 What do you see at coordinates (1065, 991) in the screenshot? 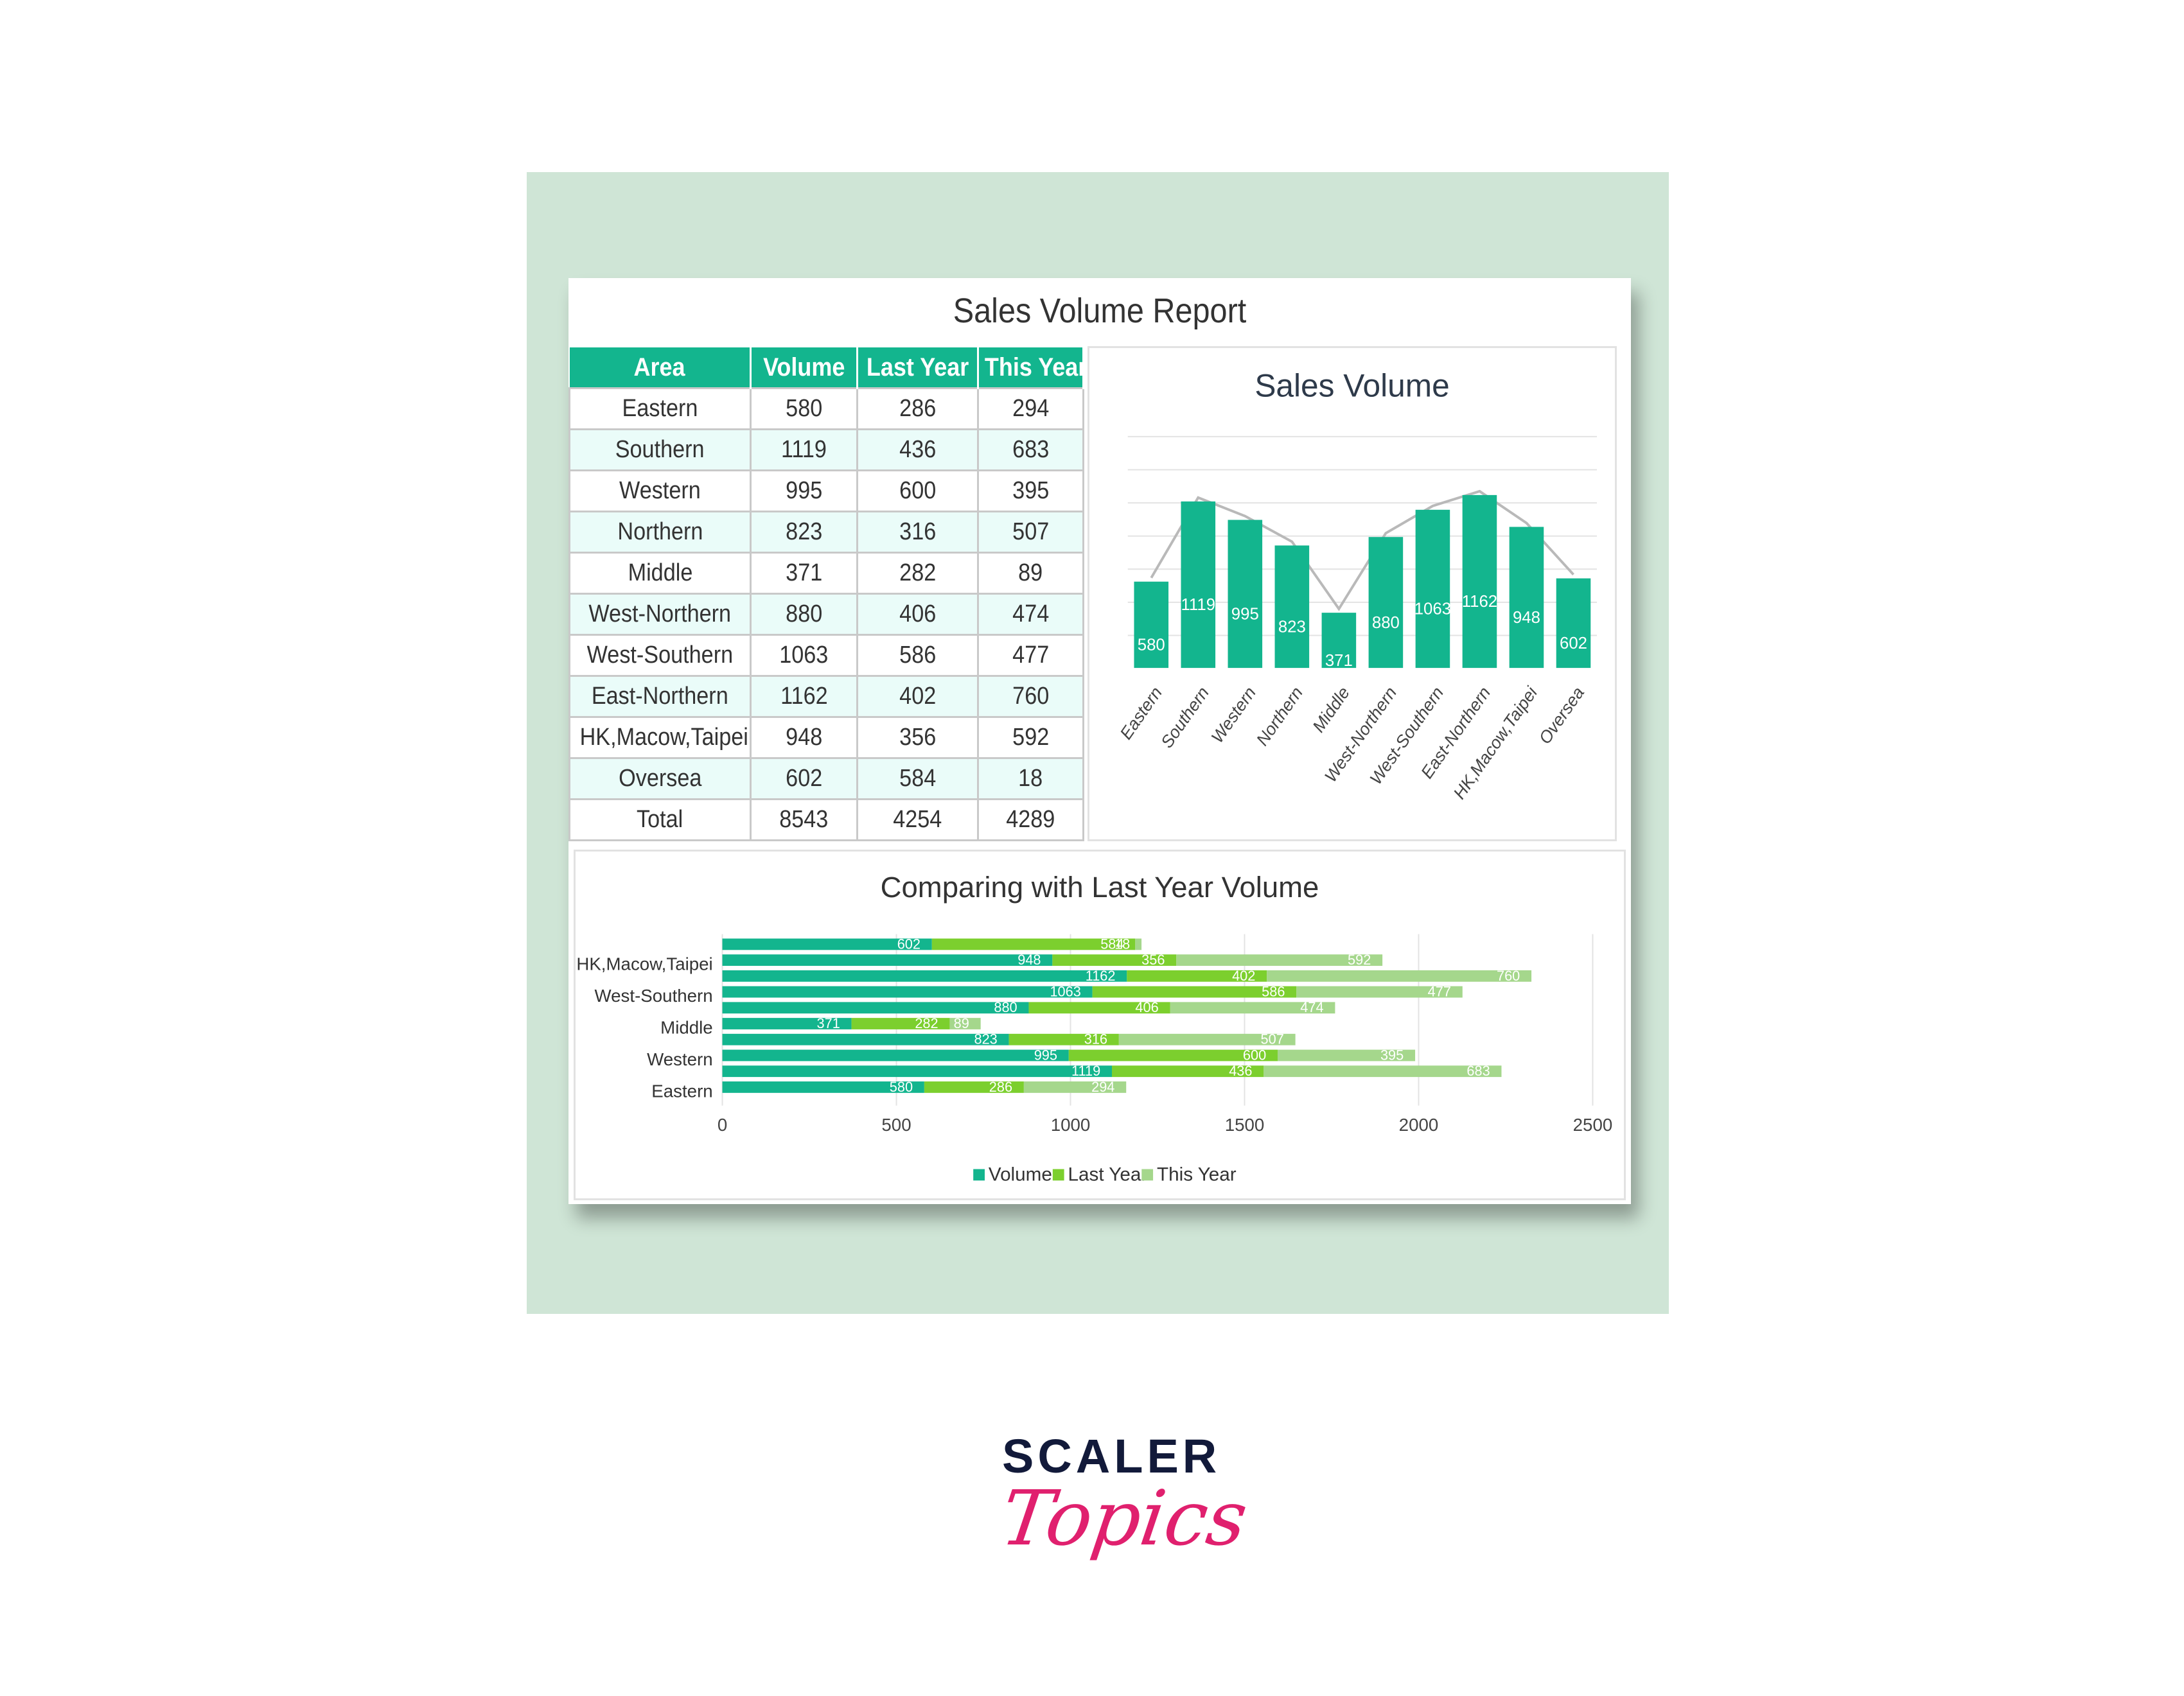
I see `bar-data-label: 1063` at bounding box center [1065, 991].